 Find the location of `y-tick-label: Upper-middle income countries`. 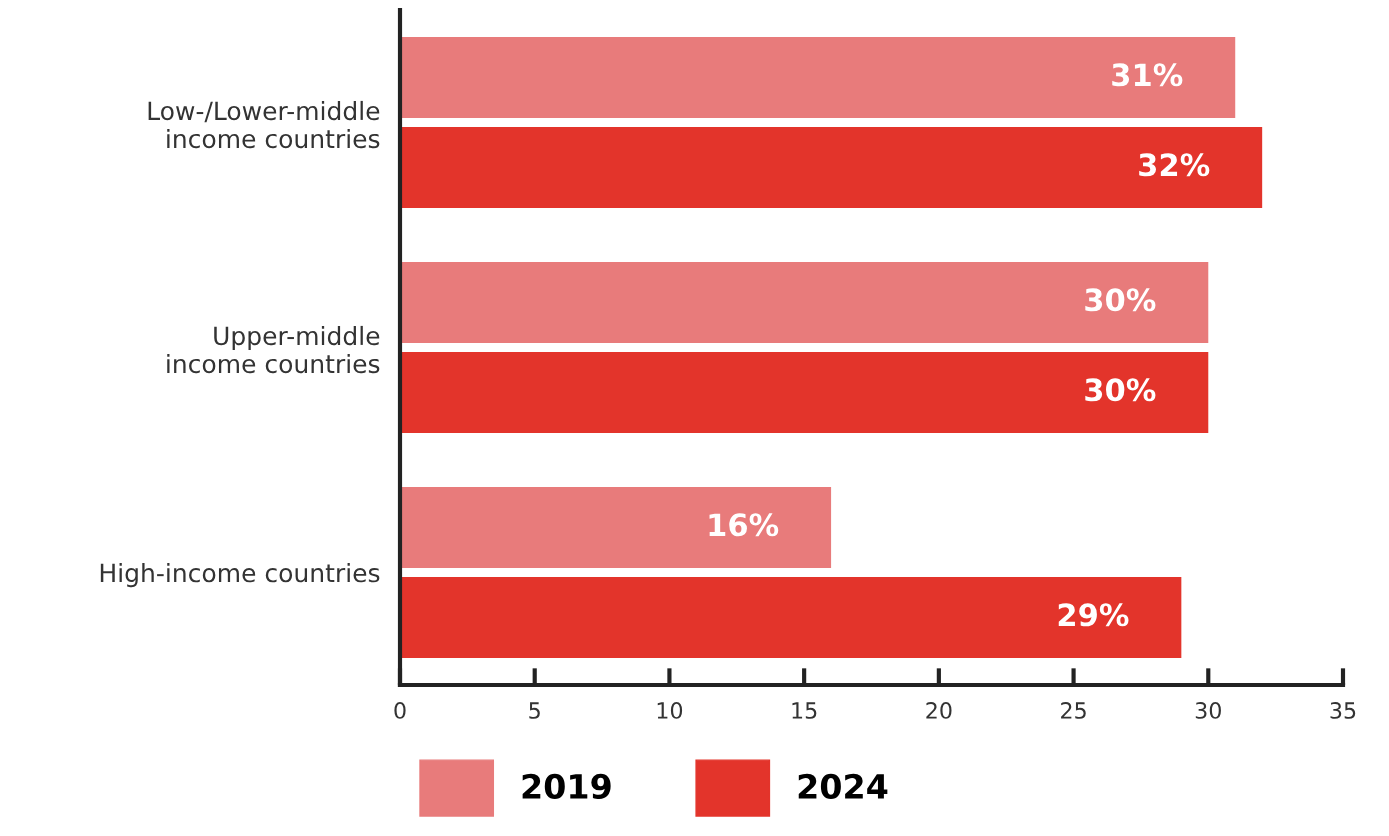

y-tick-label: Upper-middle income countries is located at coordinates (273, 349).